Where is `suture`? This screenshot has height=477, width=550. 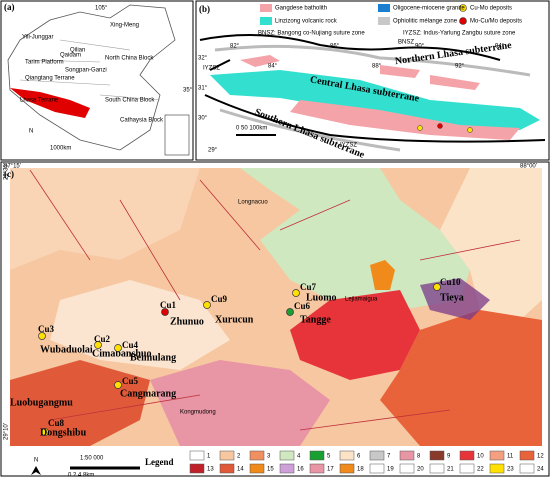 suture is located at coordinates (372, 88).